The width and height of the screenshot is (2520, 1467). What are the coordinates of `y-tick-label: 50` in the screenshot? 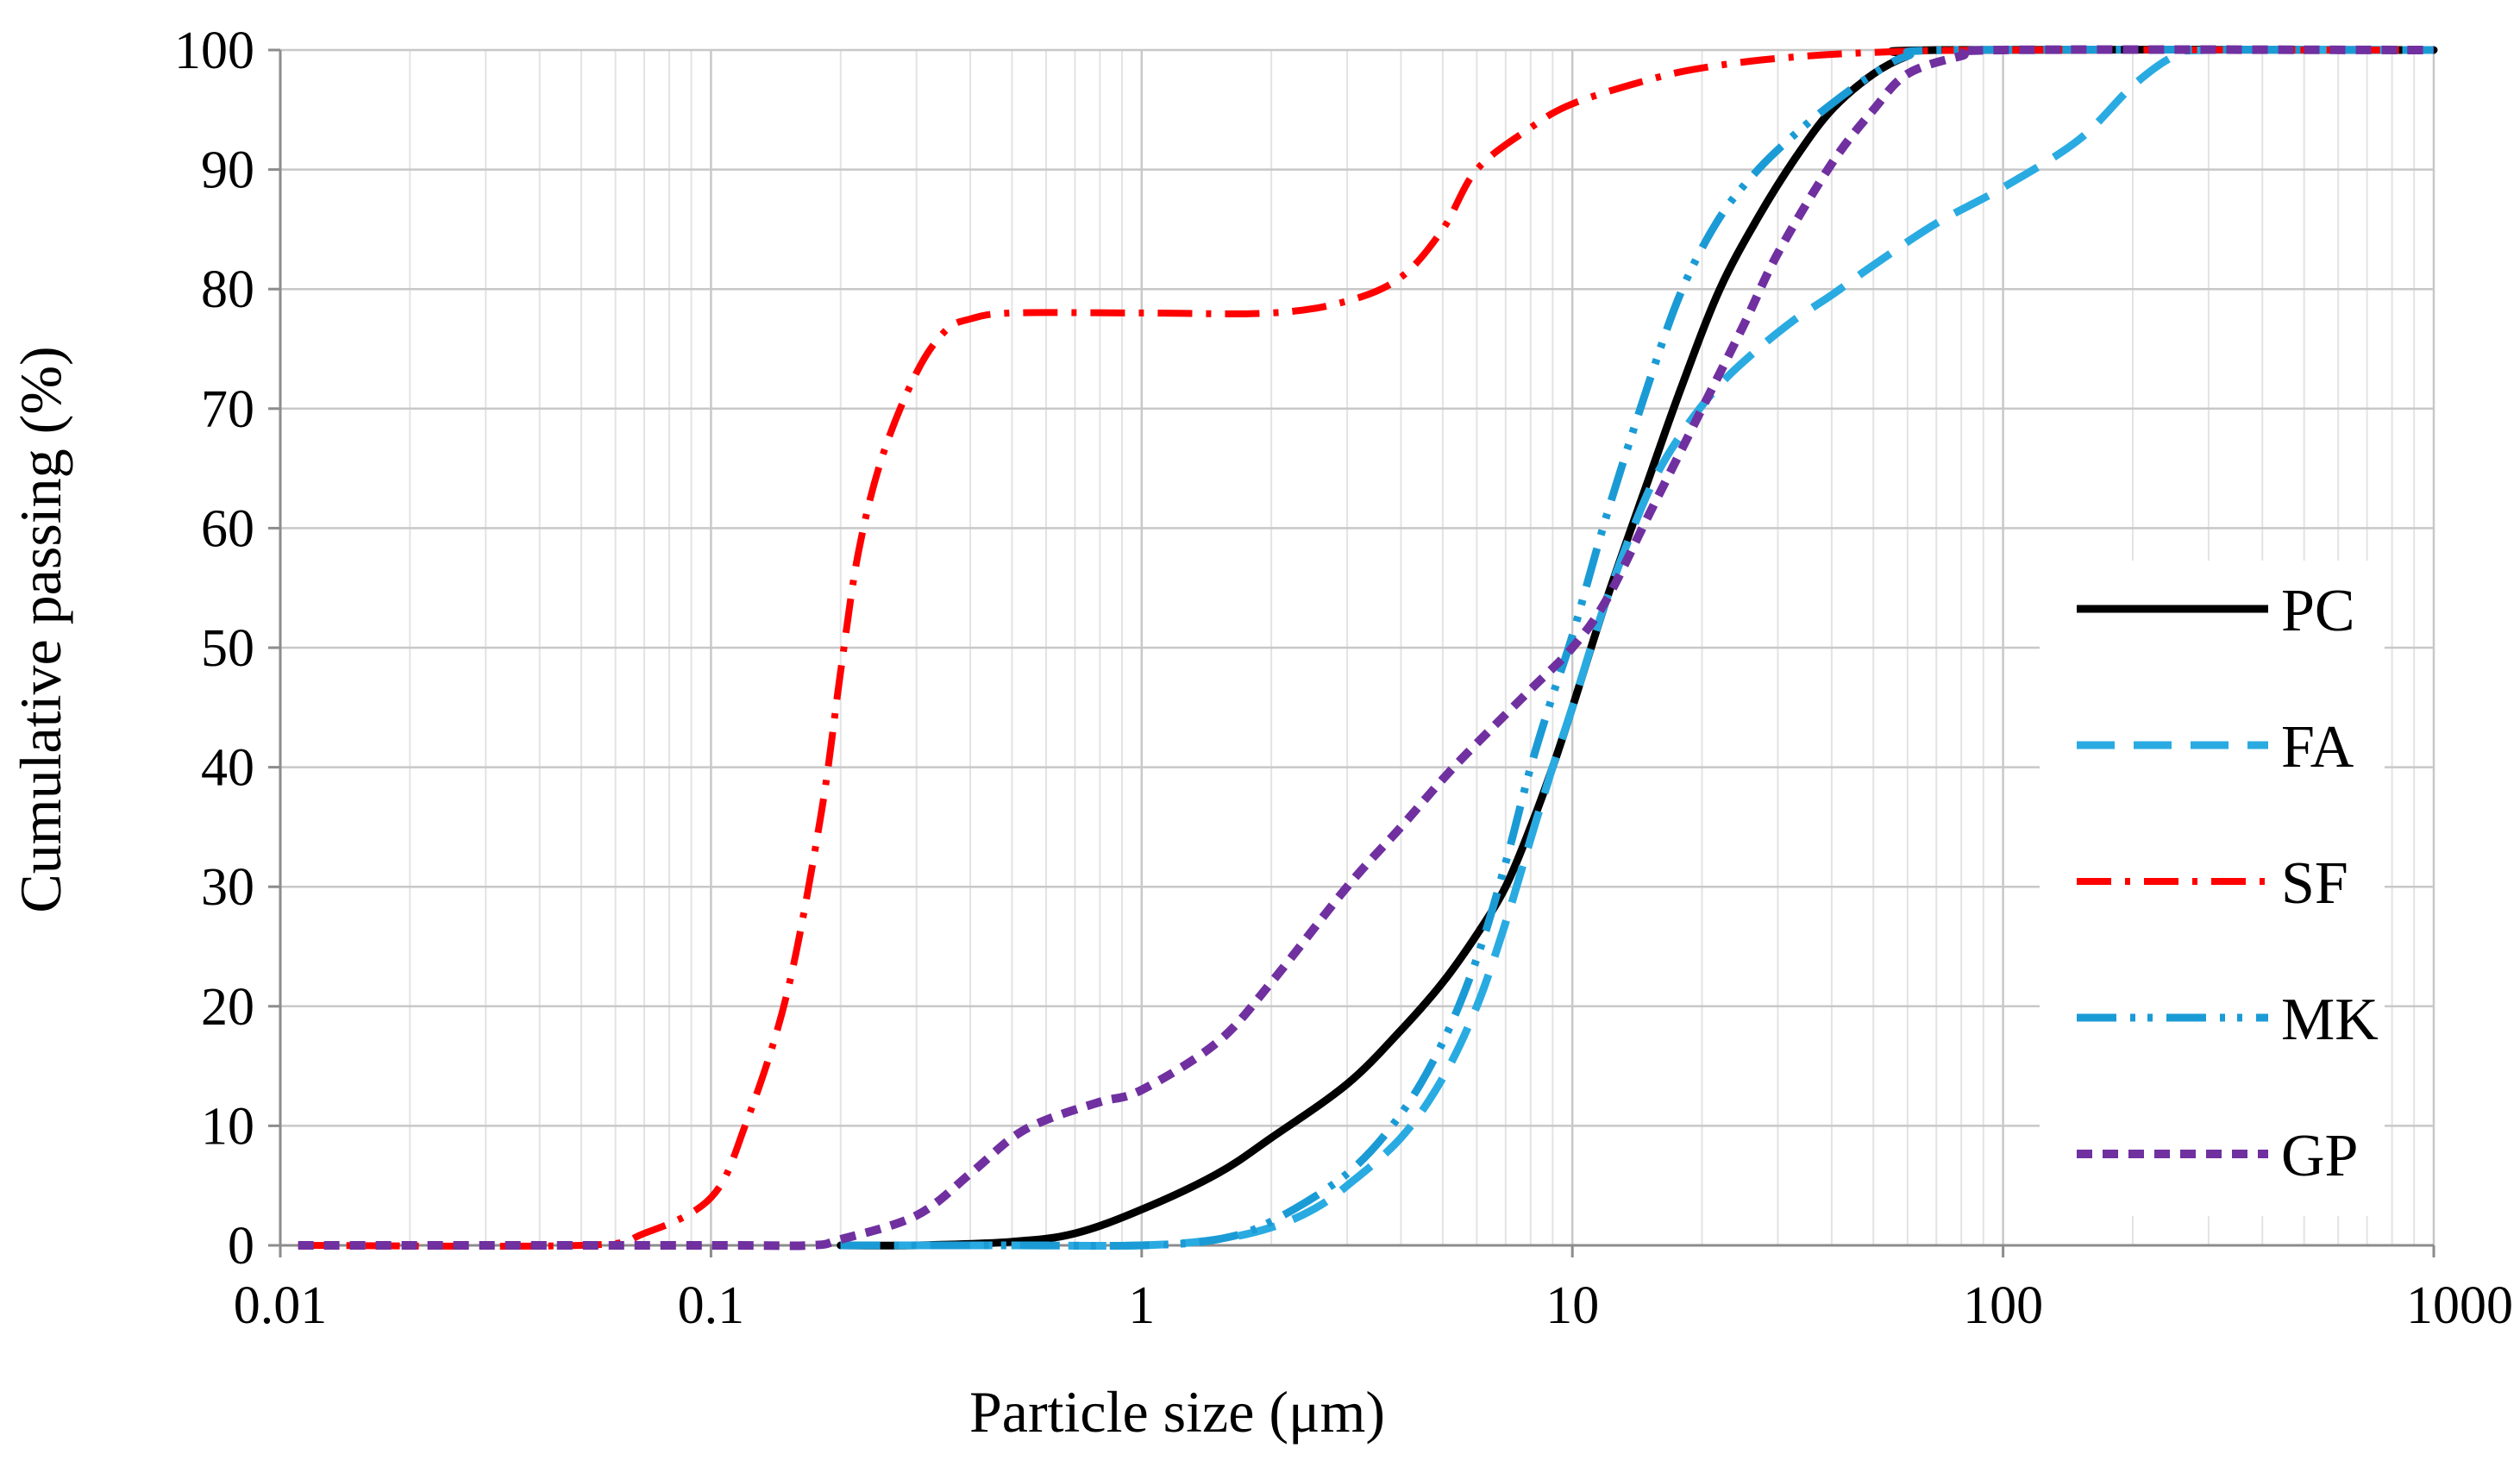 It's located at (228, 648).